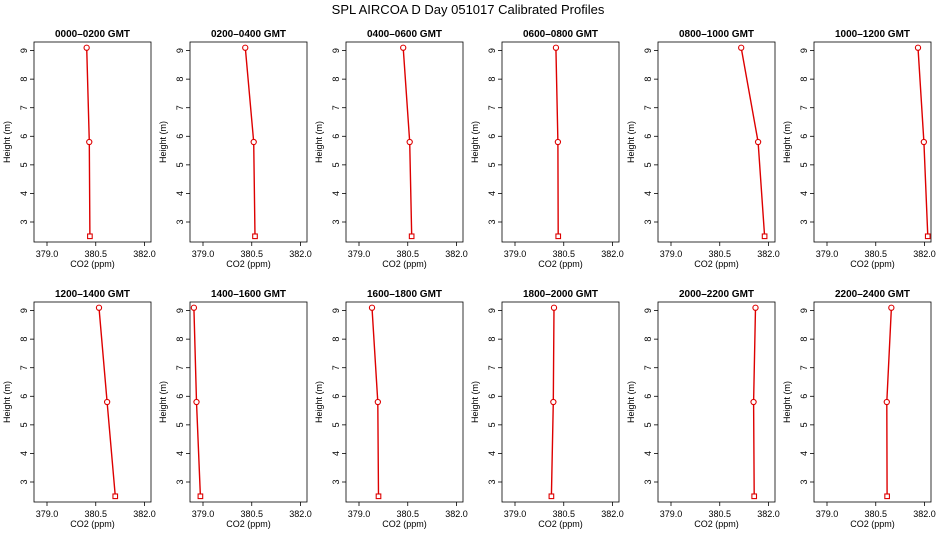 The height and width of the screenshot is (540, 936). What do you see at coordinates (404, 34) in the screenshot?
I see `panel-title: 0400–0600 GMT` at bounding box center [404, 34].